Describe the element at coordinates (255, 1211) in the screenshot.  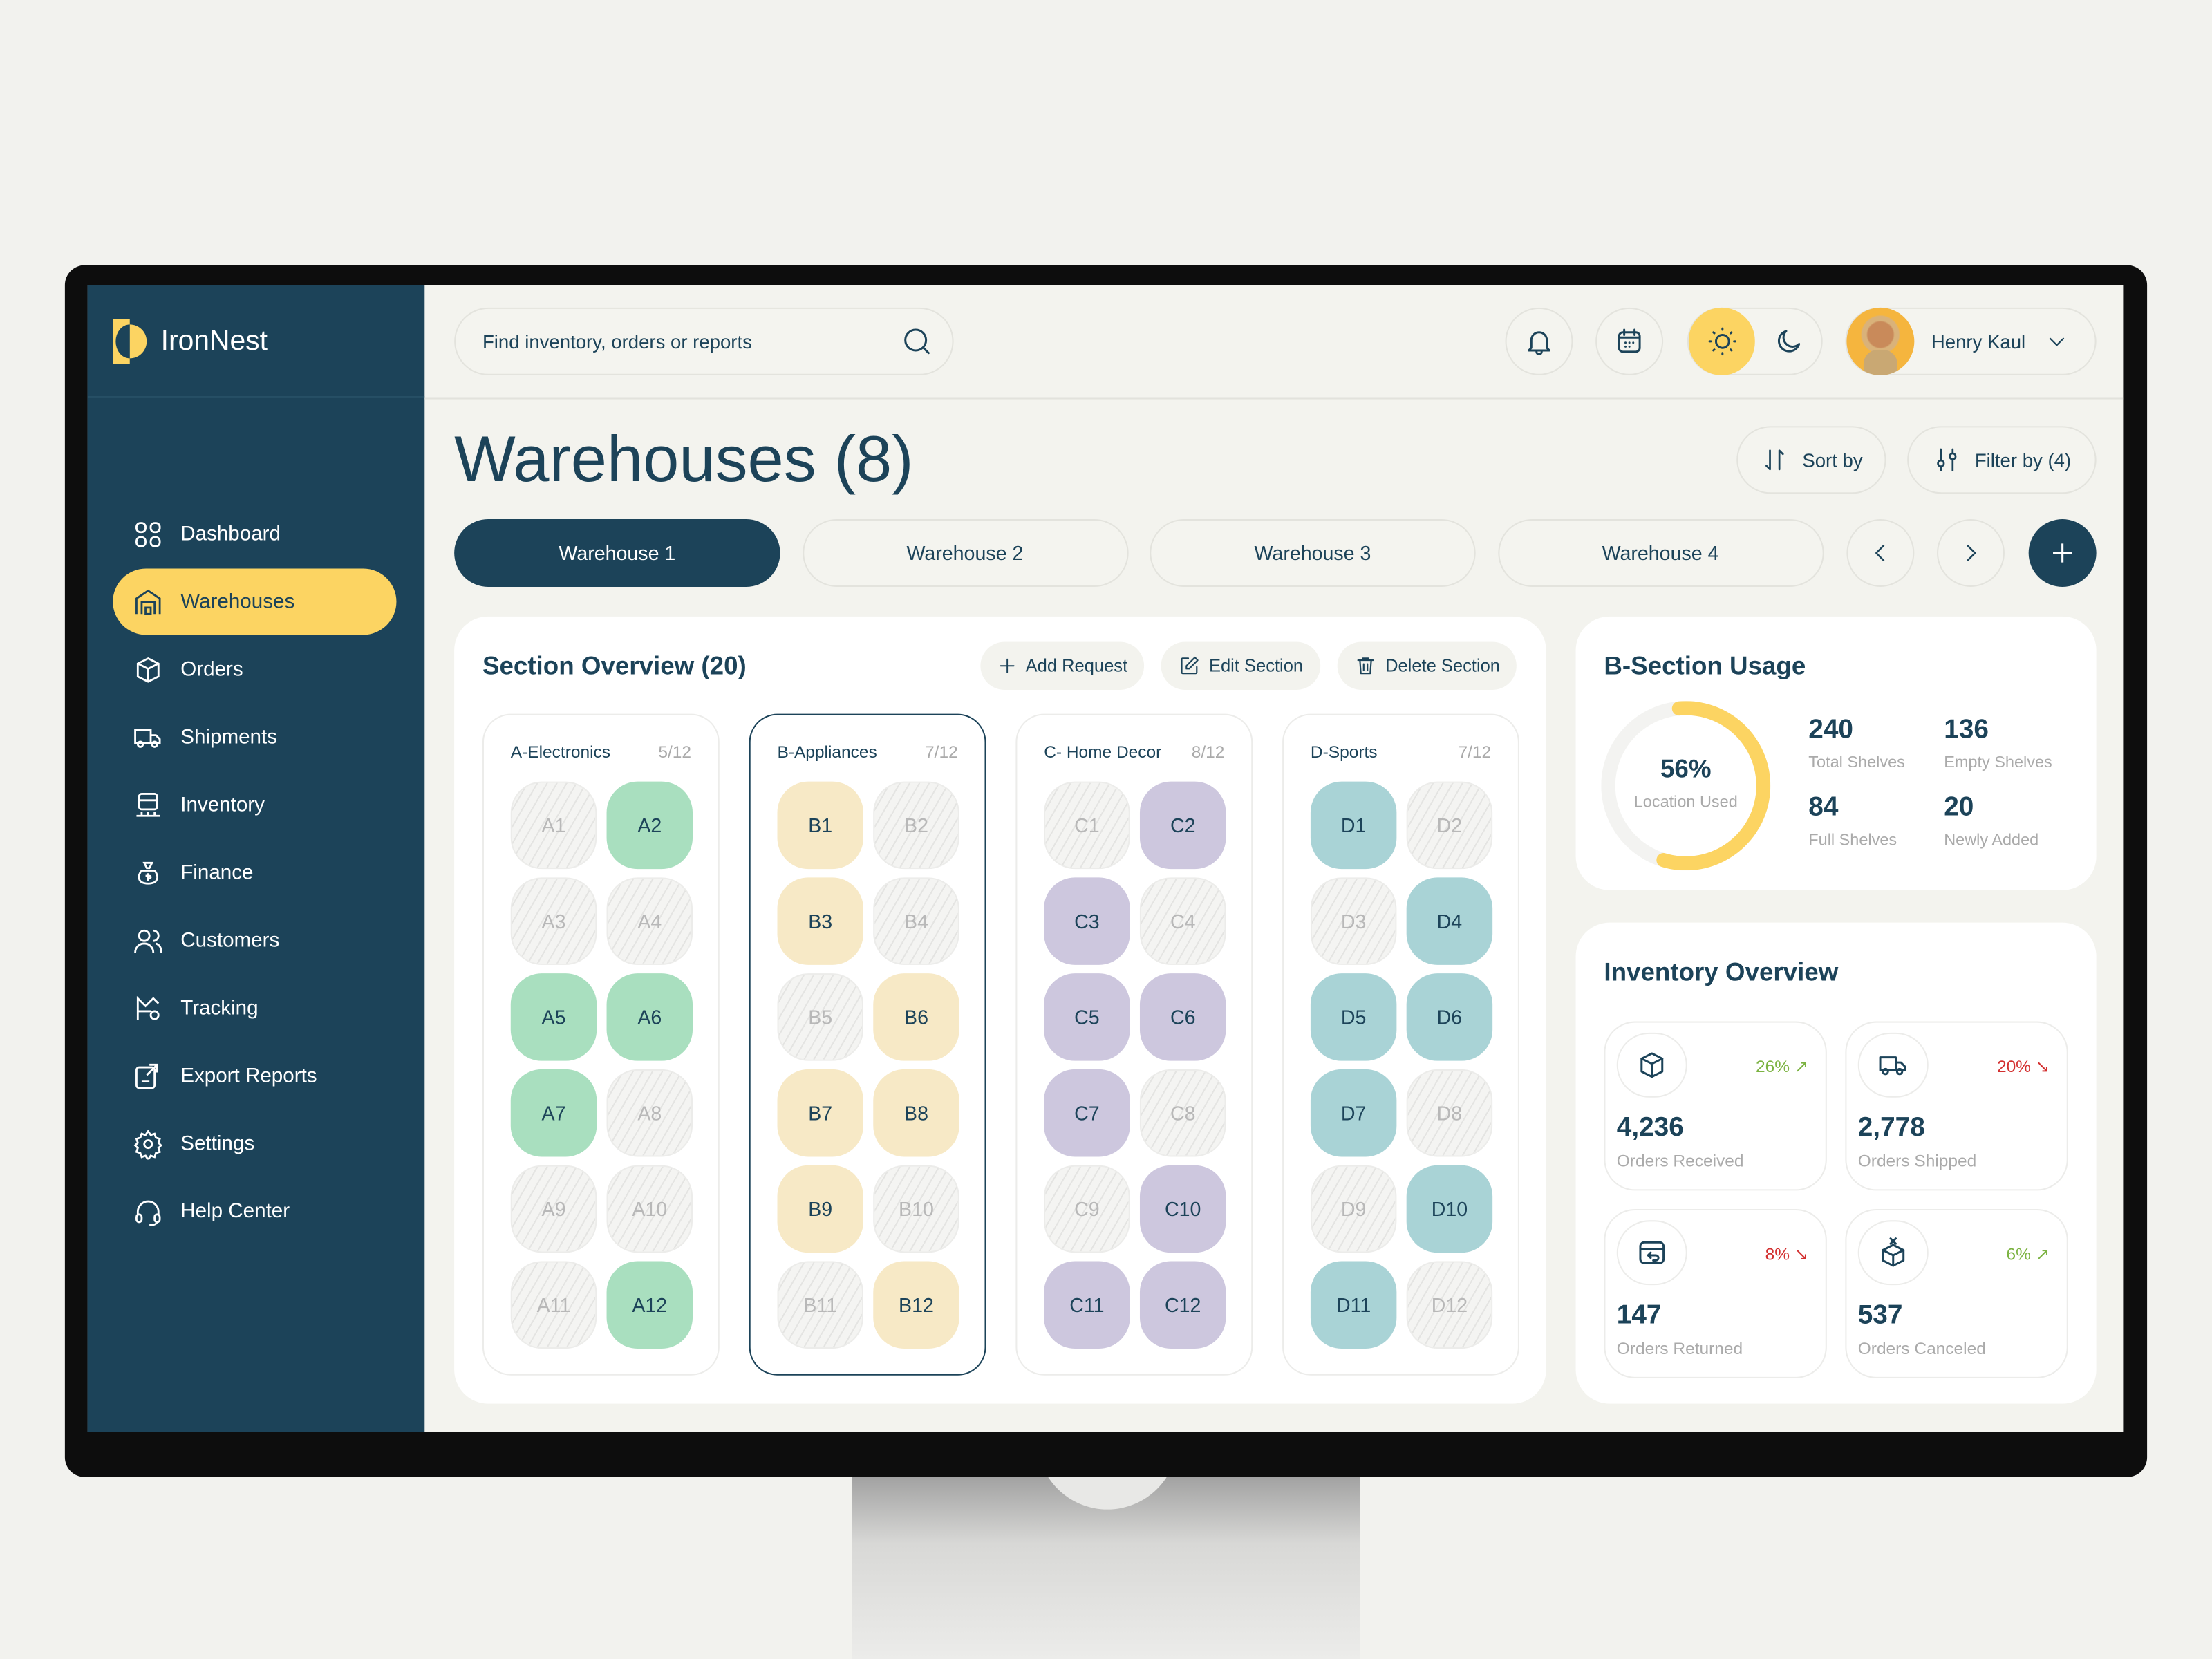
I see `sidebar-item-help-center: Help Center` at that location.